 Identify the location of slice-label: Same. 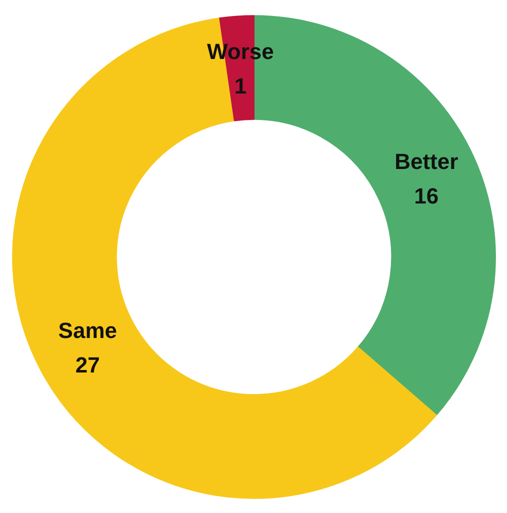
(88, 331).